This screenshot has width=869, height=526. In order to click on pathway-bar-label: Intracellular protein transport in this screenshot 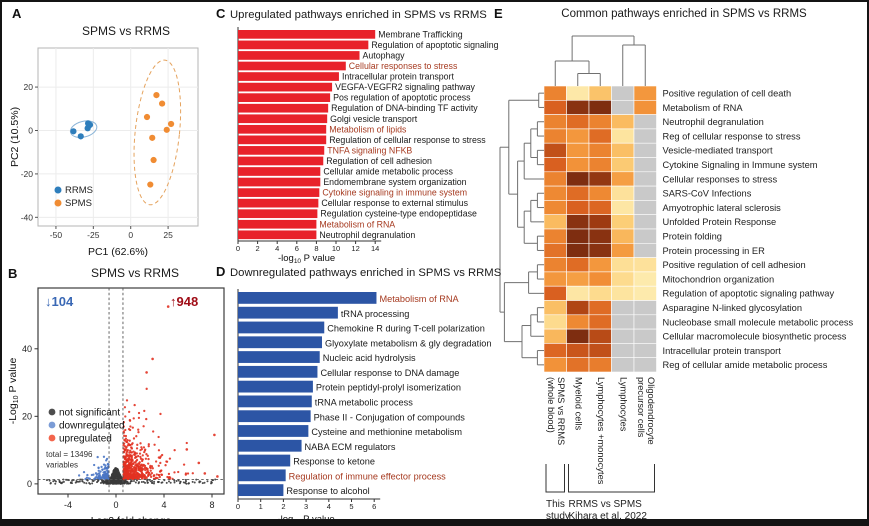, I will do `click(398, 77)`.